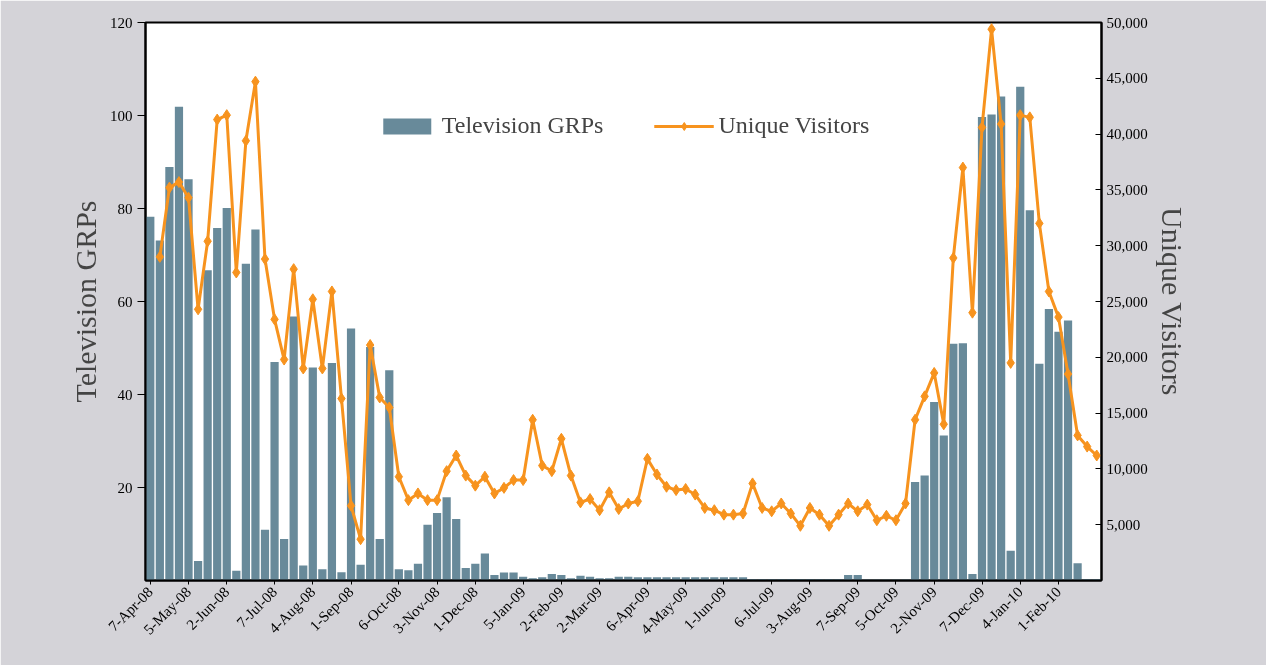  What do you see at coordinates (121, 22) in the screenshot?
I see `y-tick-label: 120` at bounding box center [121, 22].